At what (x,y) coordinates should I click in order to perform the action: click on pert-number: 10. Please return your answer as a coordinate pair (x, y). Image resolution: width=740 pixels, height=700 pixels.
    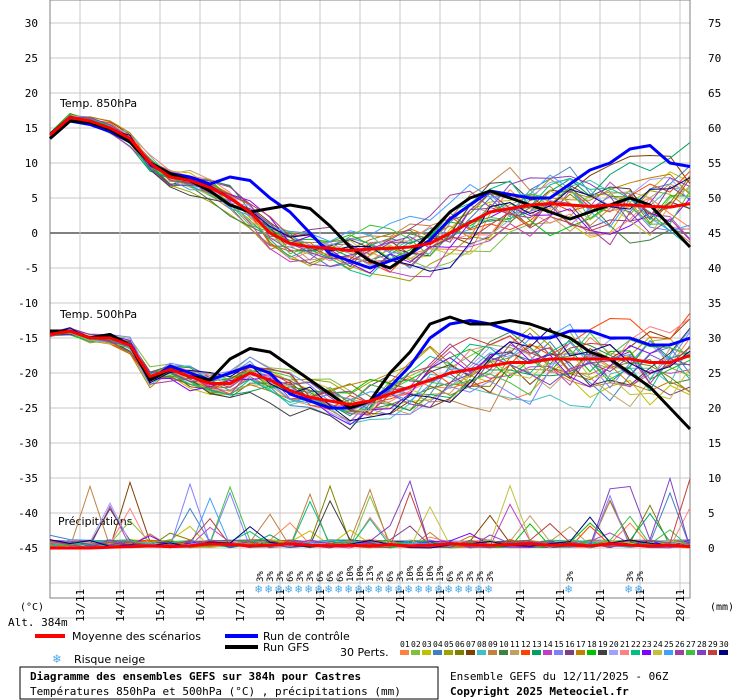
    Looking at the image, I should click on (504, 644).